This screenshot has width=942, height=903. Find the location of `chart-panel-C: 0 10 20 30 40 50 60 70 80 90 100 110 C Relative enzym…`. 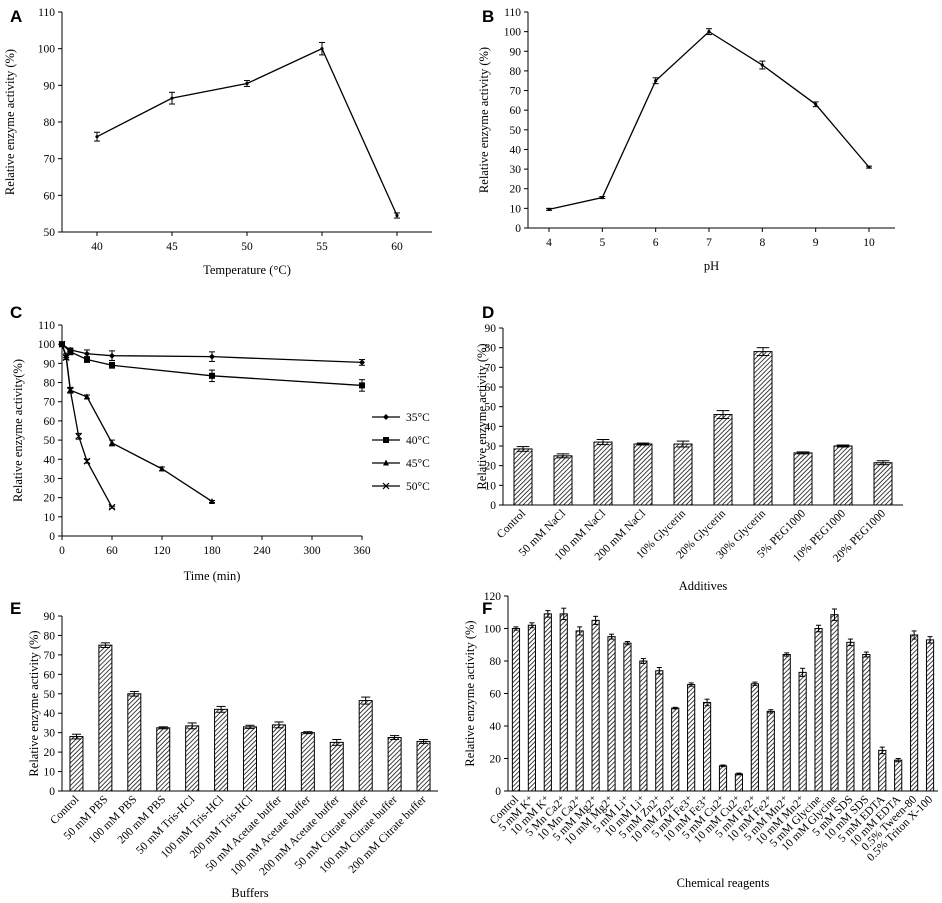

chart-panel-C: 0 10 20 30 40 50 60 70 80 90 100 110 C Relative enzym… is located at coordinates (220, 443).